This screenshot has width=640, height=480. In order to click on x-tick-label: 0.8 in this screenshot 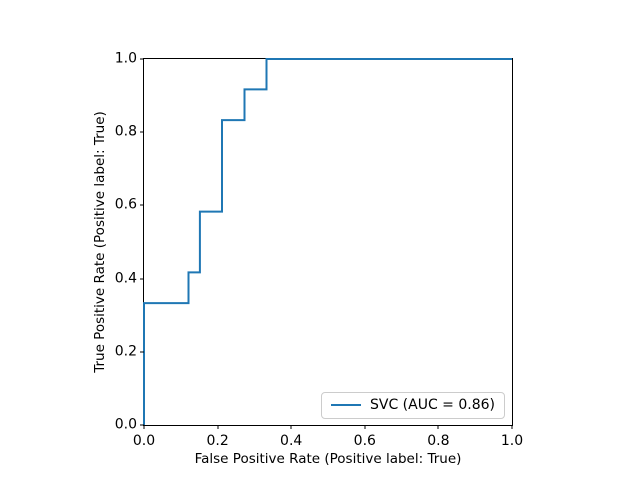, I will do `click(438, 441)`.